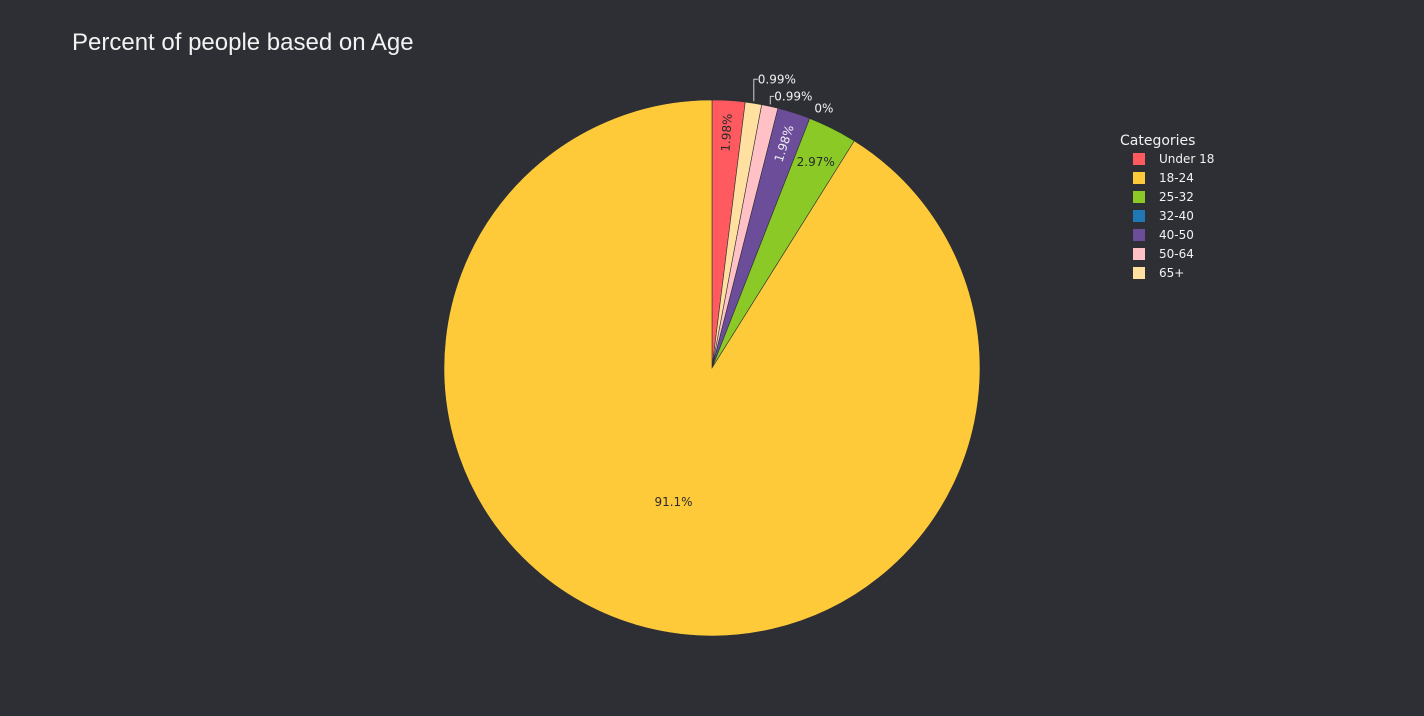 This screenshot has width=1424, height=716. What do you see at coordinates (823, 109) in the screenshot?
I see `slice-label-32-40: 0%` at bounding box center [823, 109].